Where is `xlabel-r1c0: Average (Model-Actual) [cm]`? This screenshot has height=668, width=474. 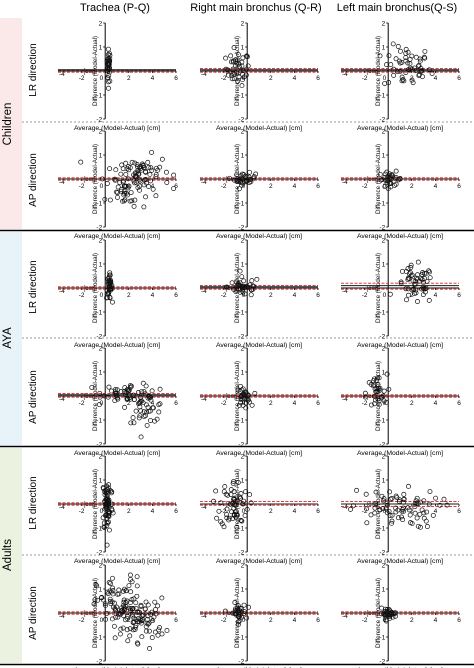 xlabel-r1c0: Average (Model-Actual) [cm] is located at coordinates (117, 236).